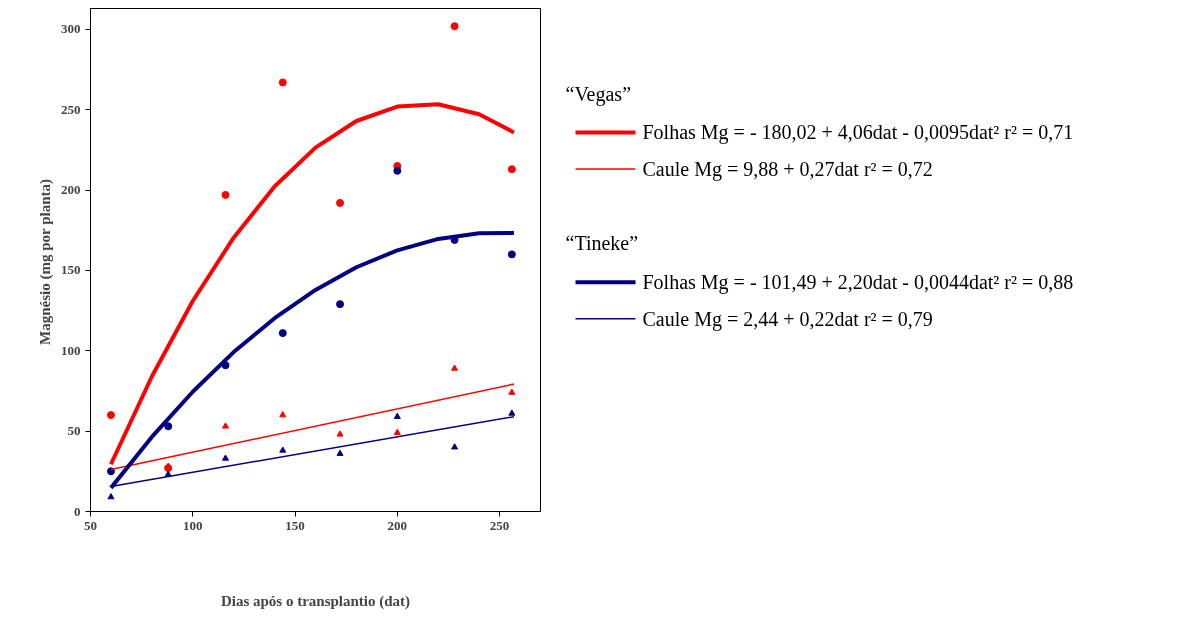 This screenshot has width=1185, height=621. I want to click on legend-label: Caule Mg = 2,44 + 0,22dat r² = 0,79, so click(787, 319).